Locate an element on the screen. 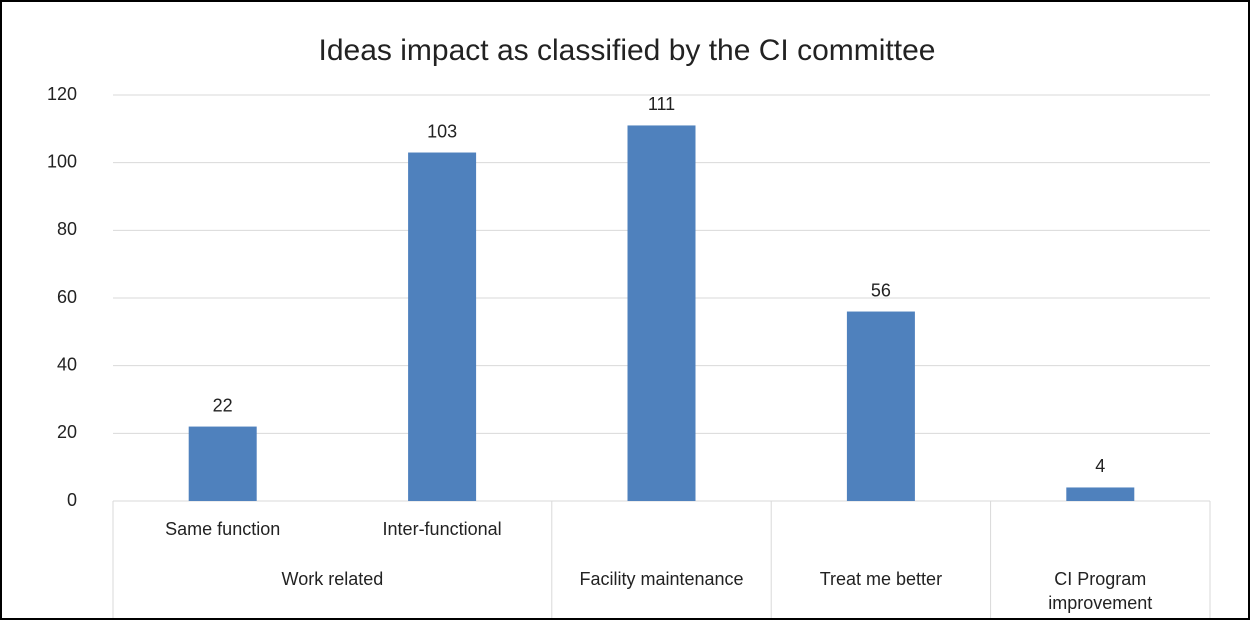 This screenshot has height=620, width=1250. y-tick-label: 20 is located at coordinates (67, 432).